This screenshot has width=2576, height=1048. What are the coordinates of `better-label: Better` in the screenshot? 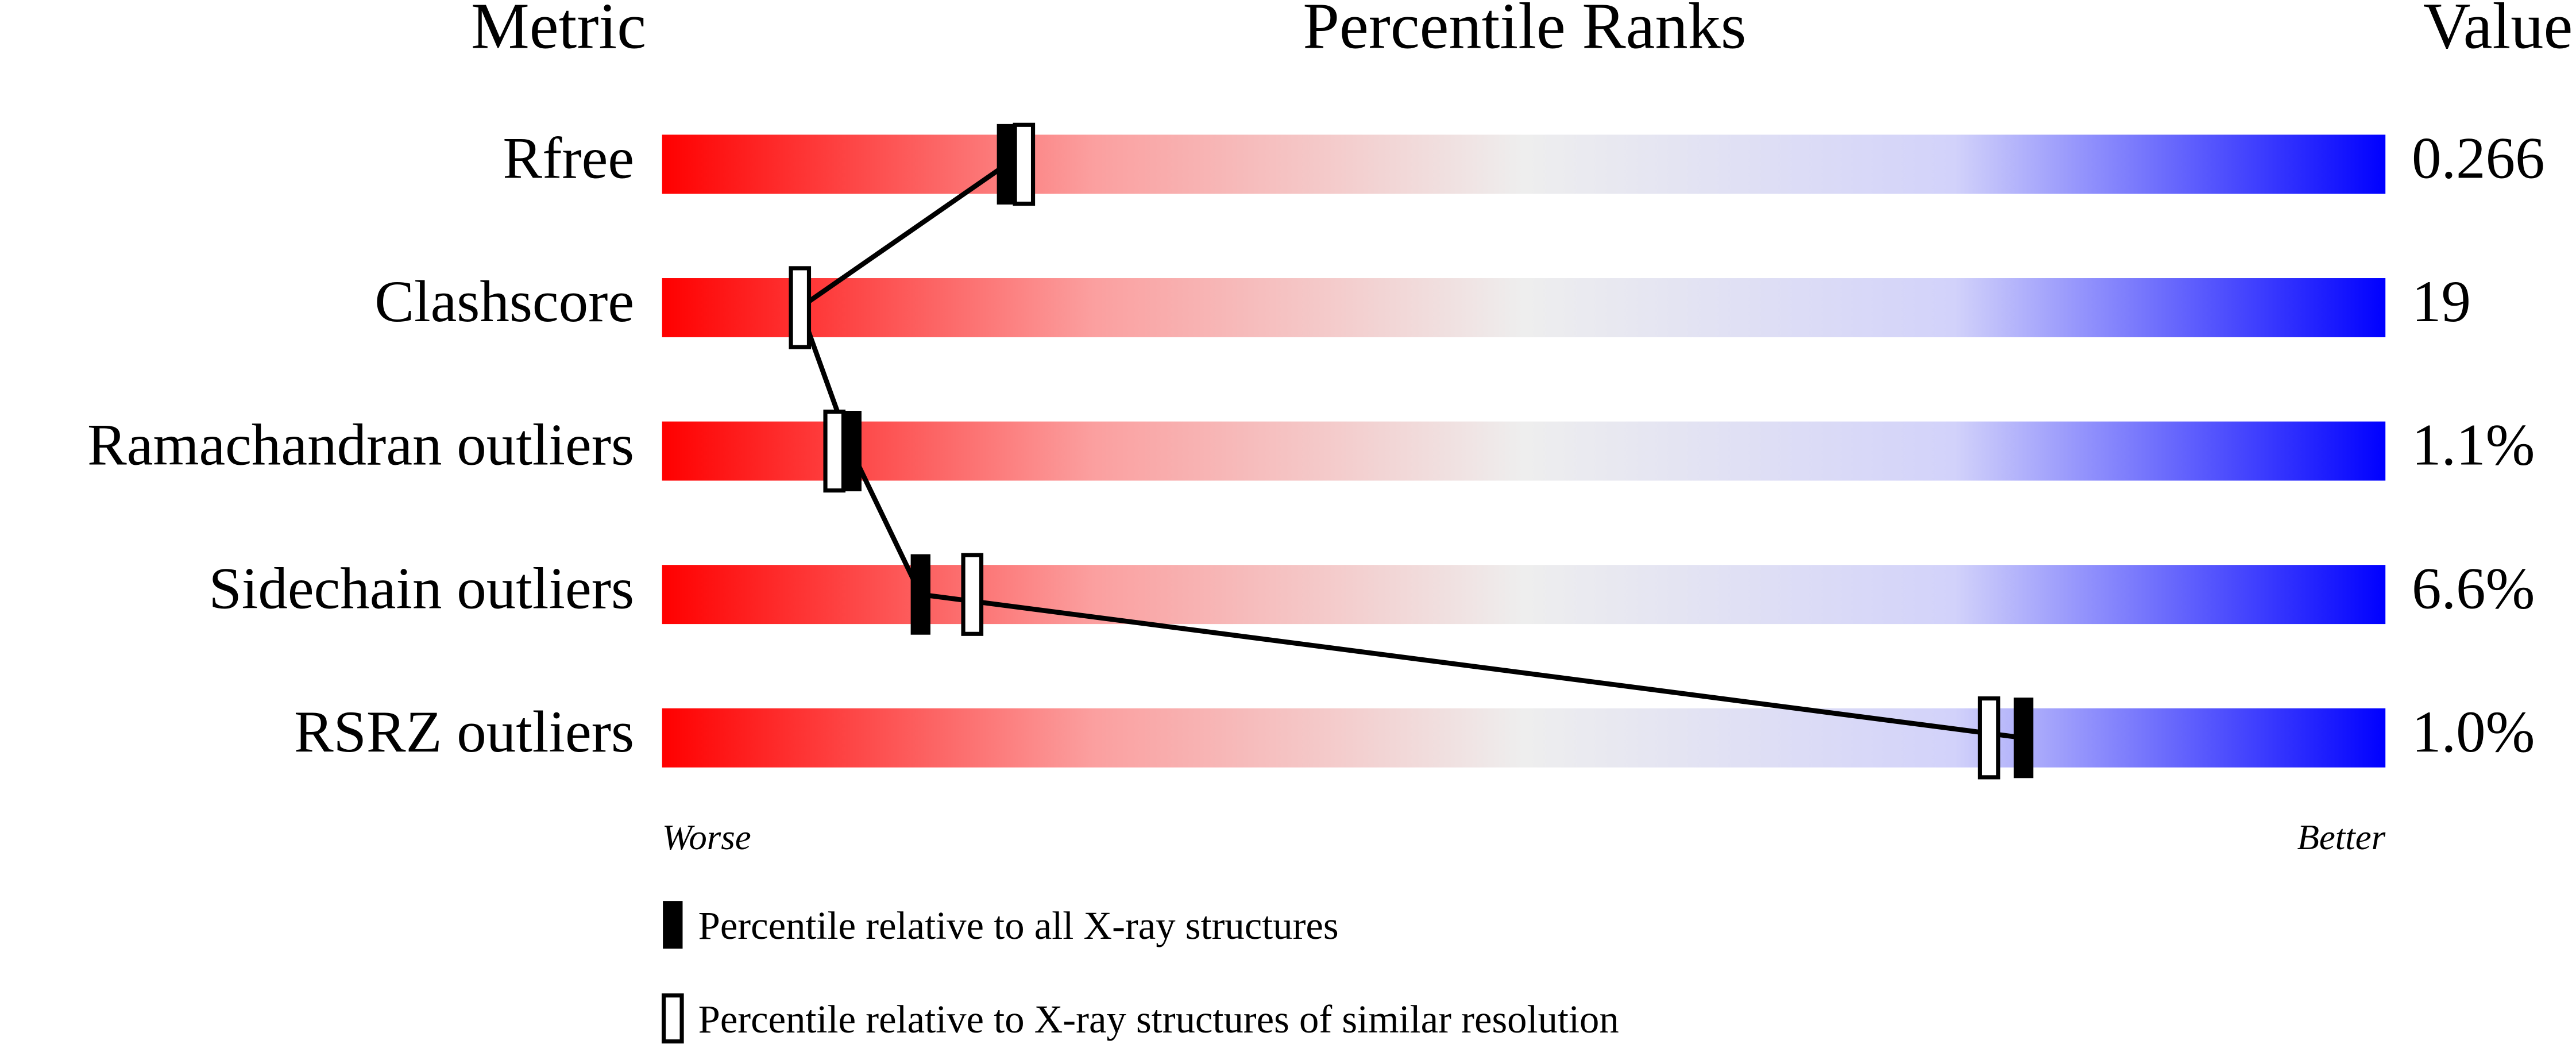 It's located at (2341, 837).